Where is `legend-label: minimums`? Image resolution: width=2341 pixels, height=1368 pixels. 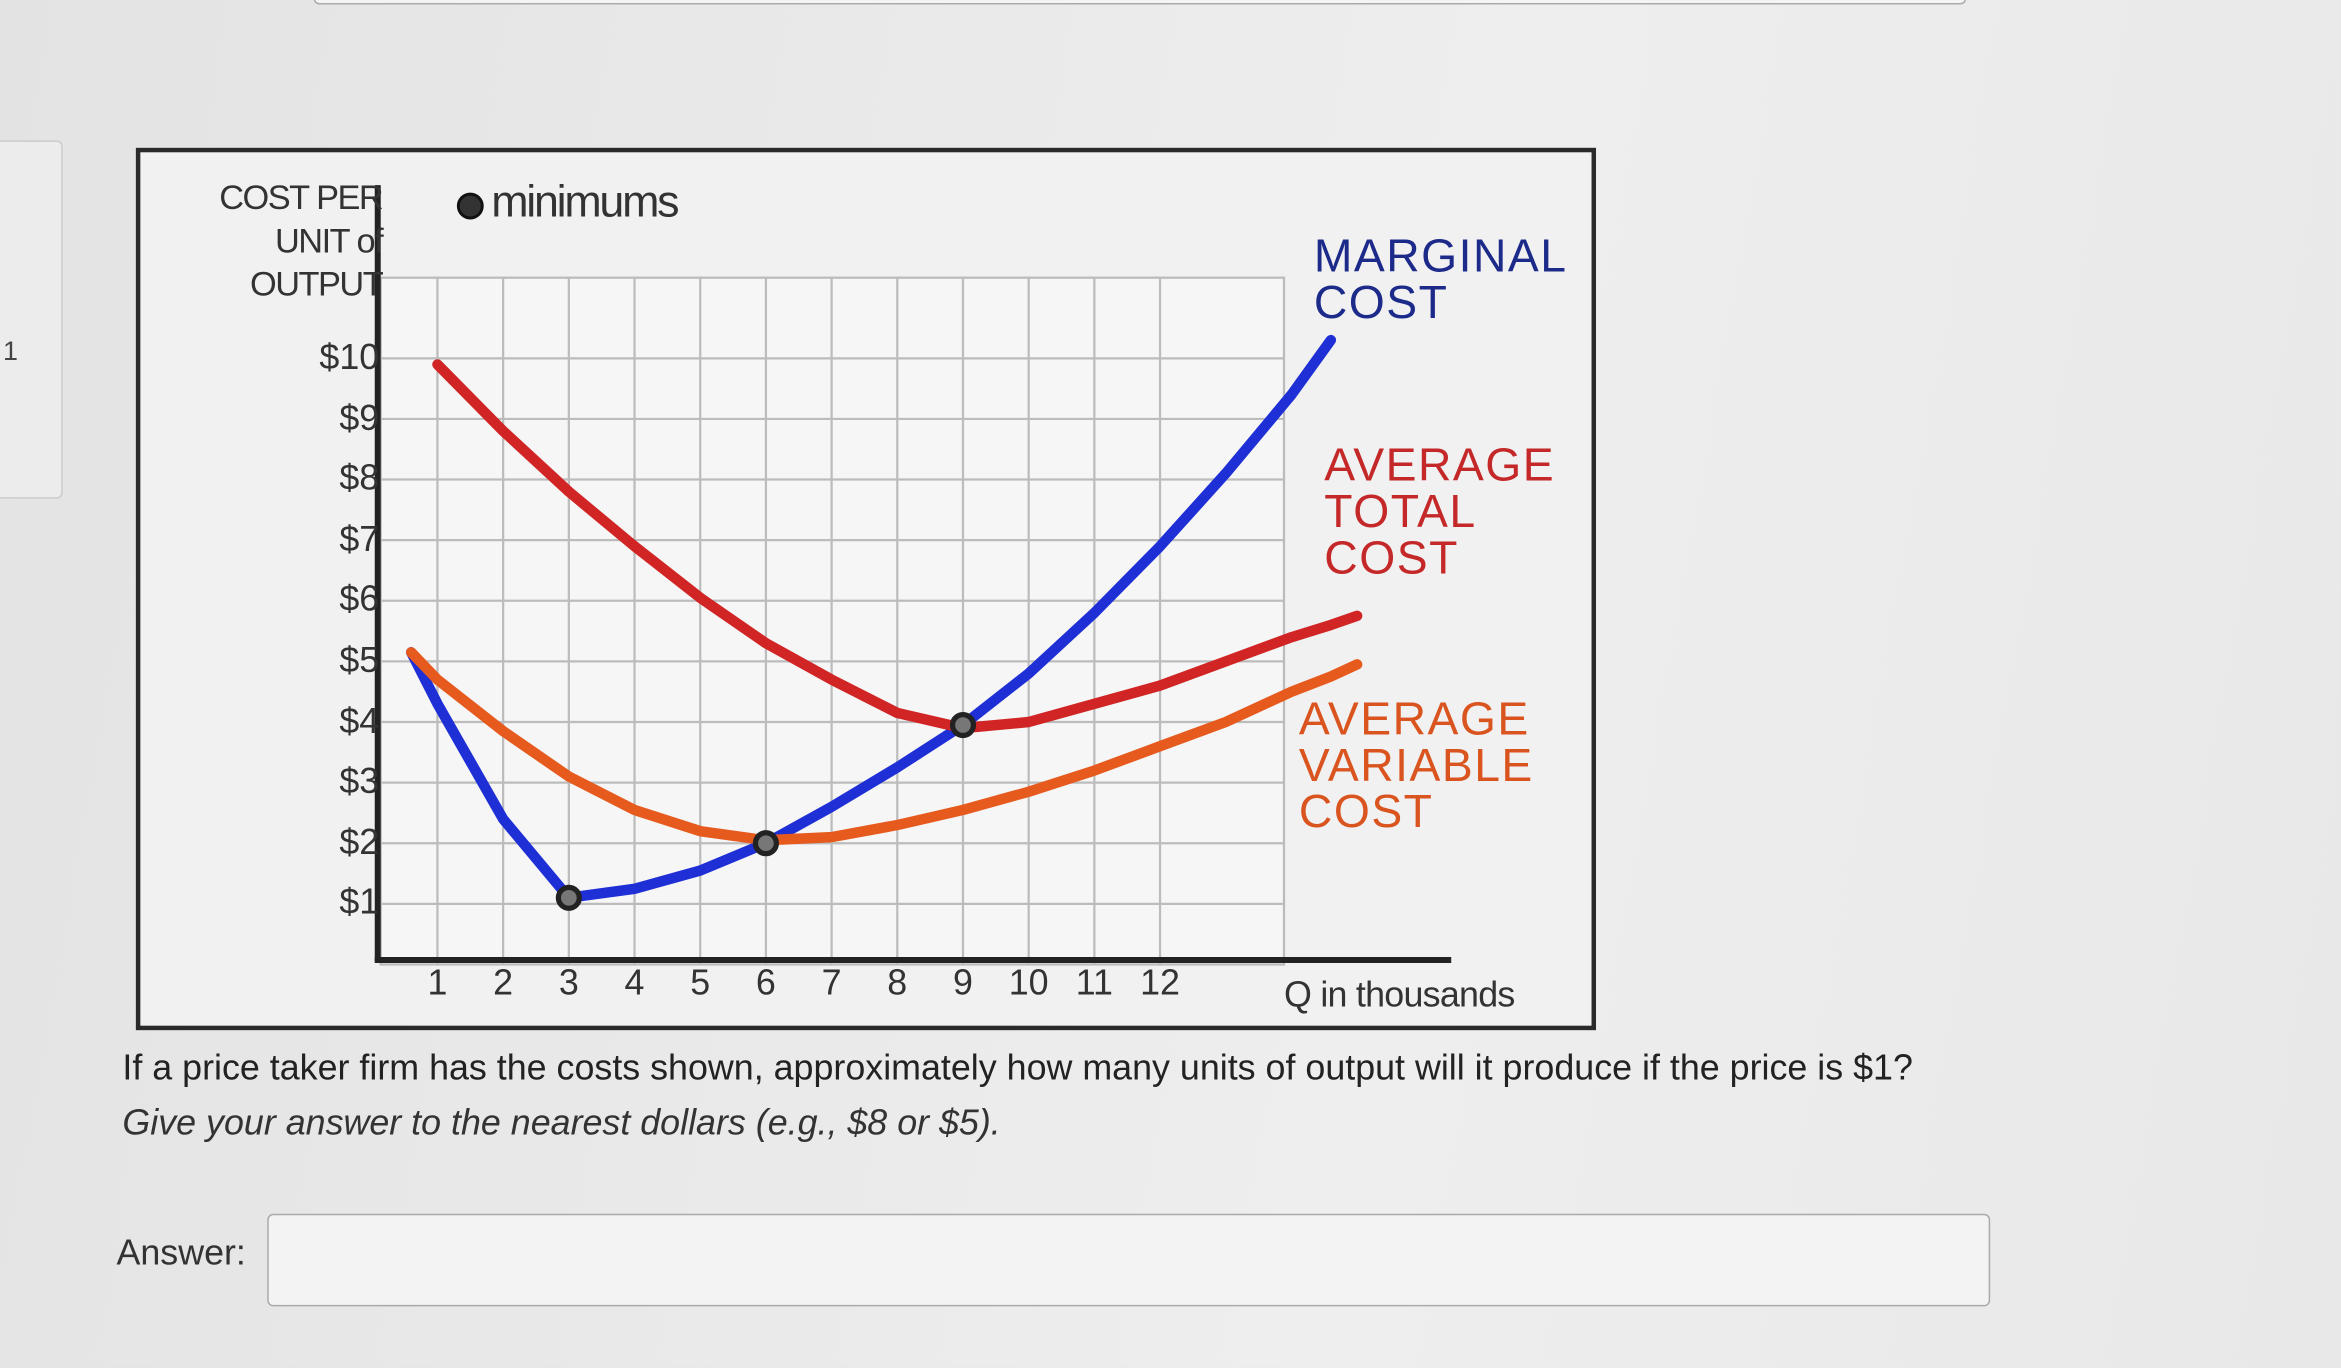 legend-label: minimums is located at coordinates (585, 202).